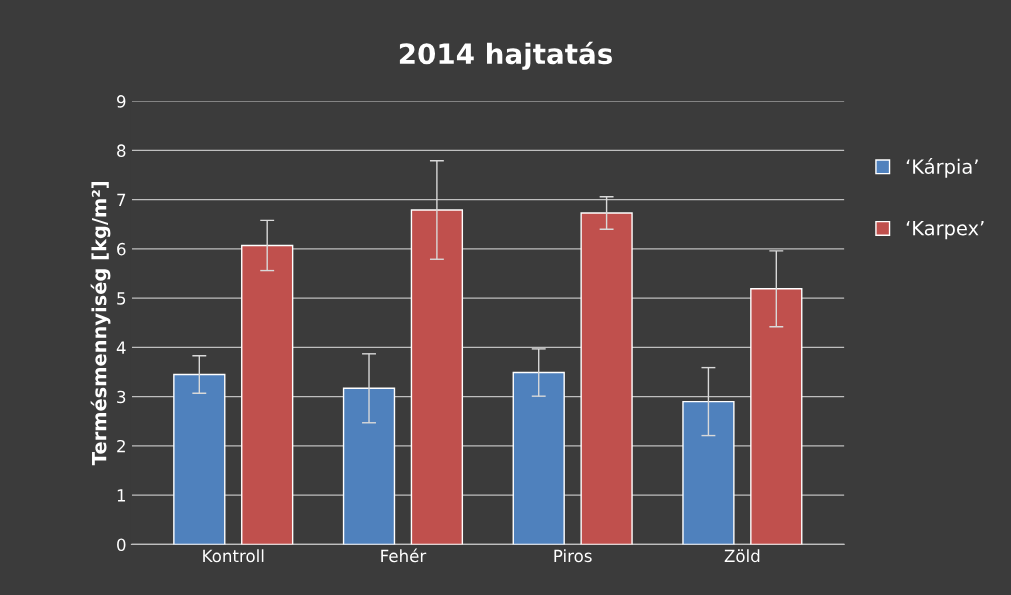 The image size is (1011, 595). Describe the element at coordinates (742, 556) in the screenshot. I see `x-tick-label: Zöld` at that location.